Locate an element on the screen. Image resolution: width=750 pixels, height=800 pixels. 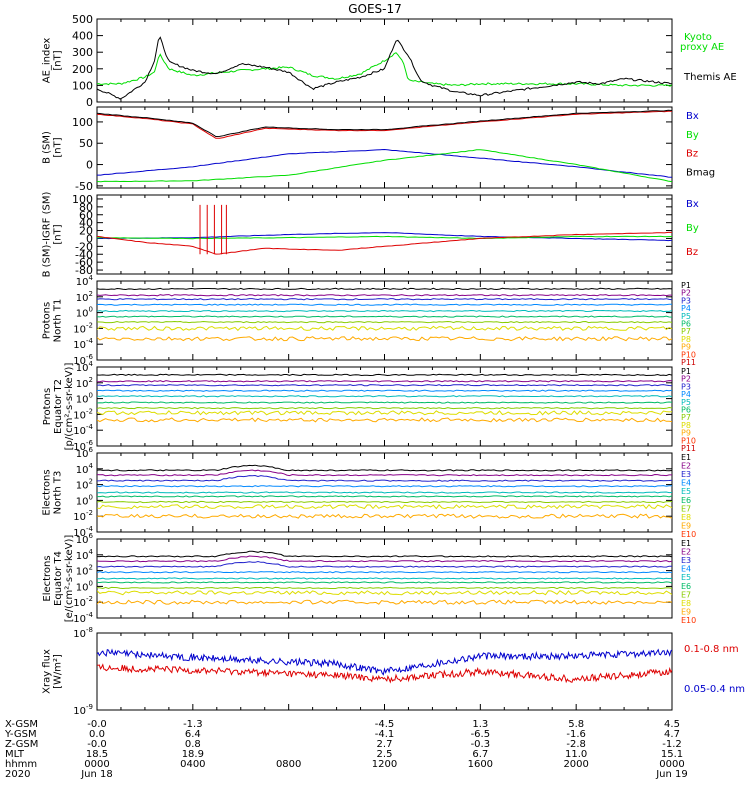
x-axis-value: -4.5 is located at coordinates (385, 724).